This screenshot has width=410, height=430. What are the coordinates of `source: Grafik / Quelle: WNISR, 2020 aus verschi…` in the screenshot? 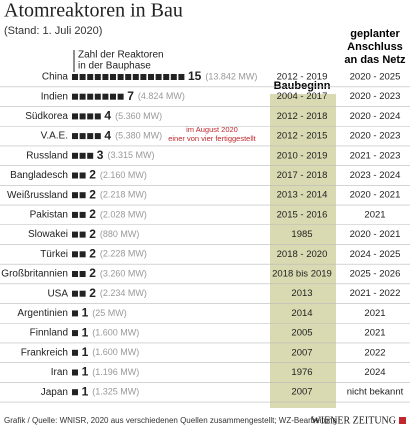 It's located at (170, 420).